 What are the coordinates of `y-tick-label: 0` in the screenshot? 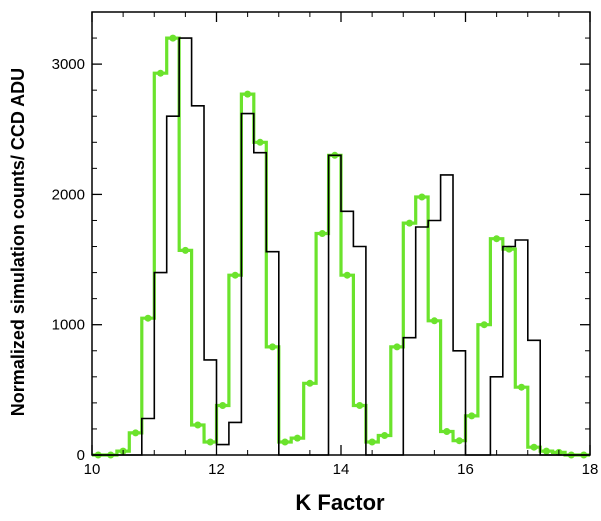 It's located at (81, 455).